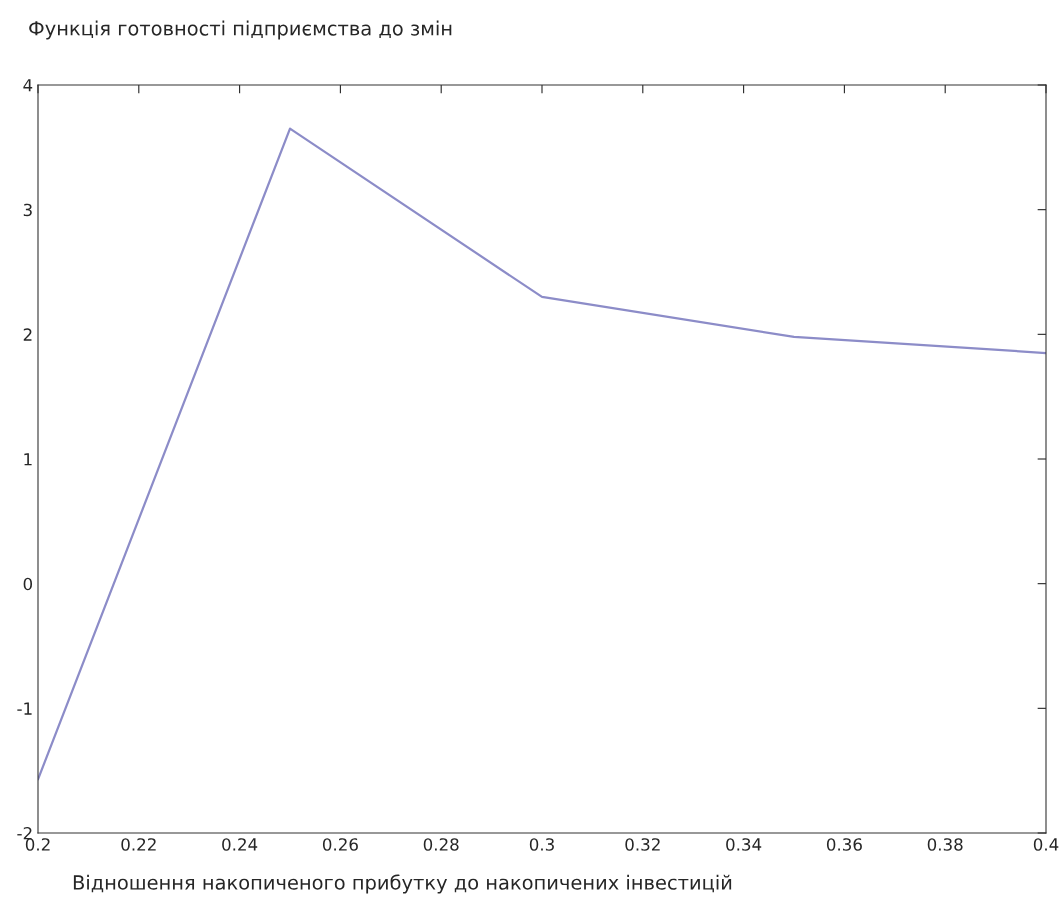 This screenshot has height=899, width=1063. I want to click on y-tick-label: 4, so click(28, 85).